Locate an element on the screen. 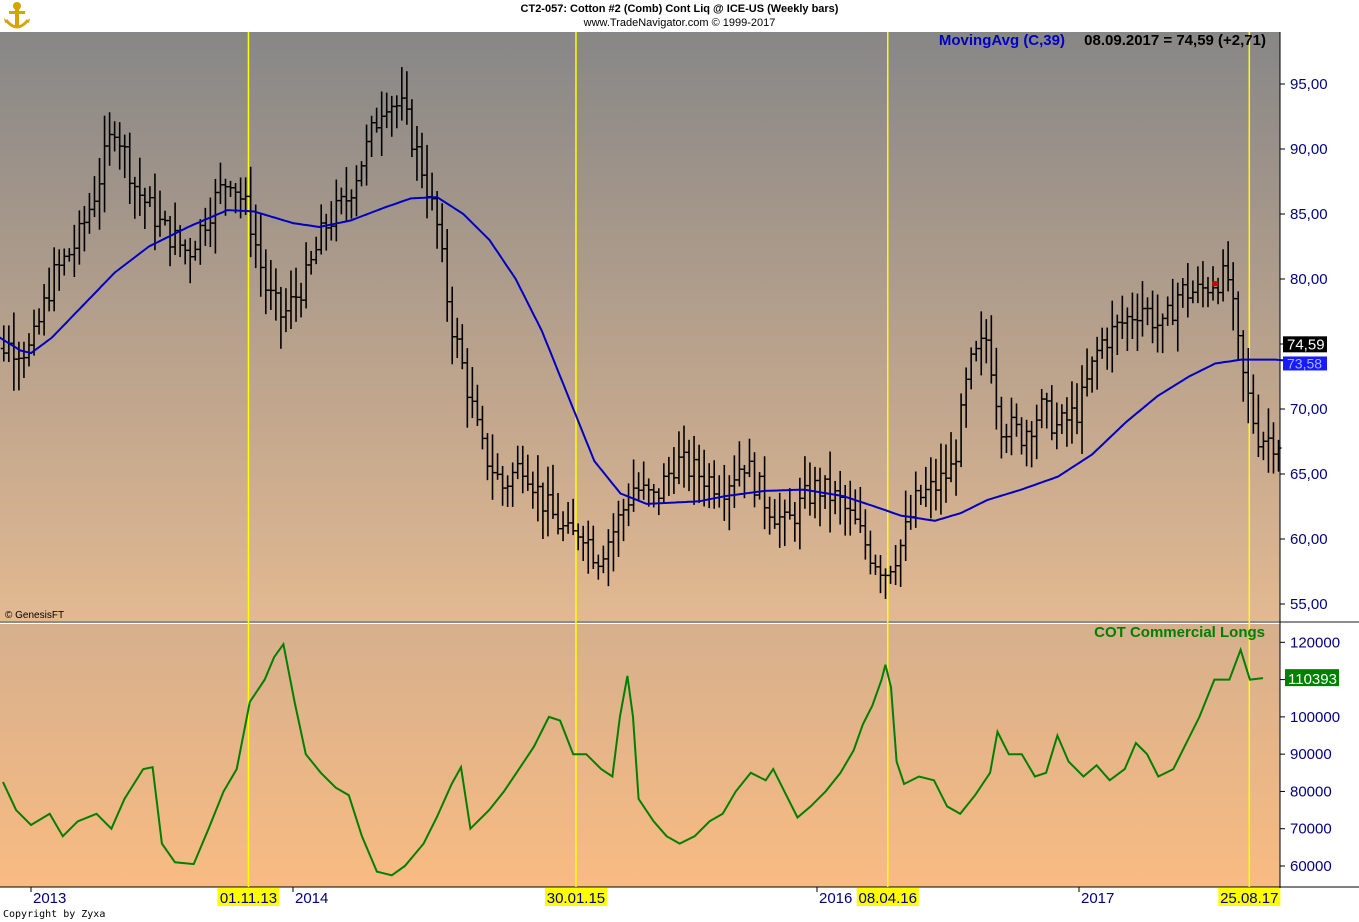 The height and width of the screenshot is (922, 1359). date-label: 30.01.15 is located at coordinates (576, 898).